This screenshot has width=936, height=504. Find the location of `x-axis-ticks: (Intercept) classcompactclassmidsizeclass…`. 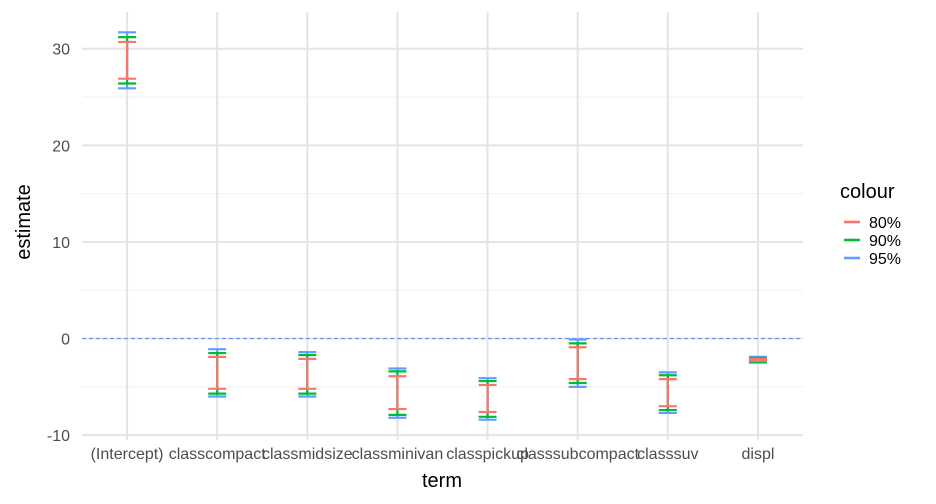

x-axis-ticks: (Intercept) classcompactclassmidsizeclass… is located at coordinates (433, 454).